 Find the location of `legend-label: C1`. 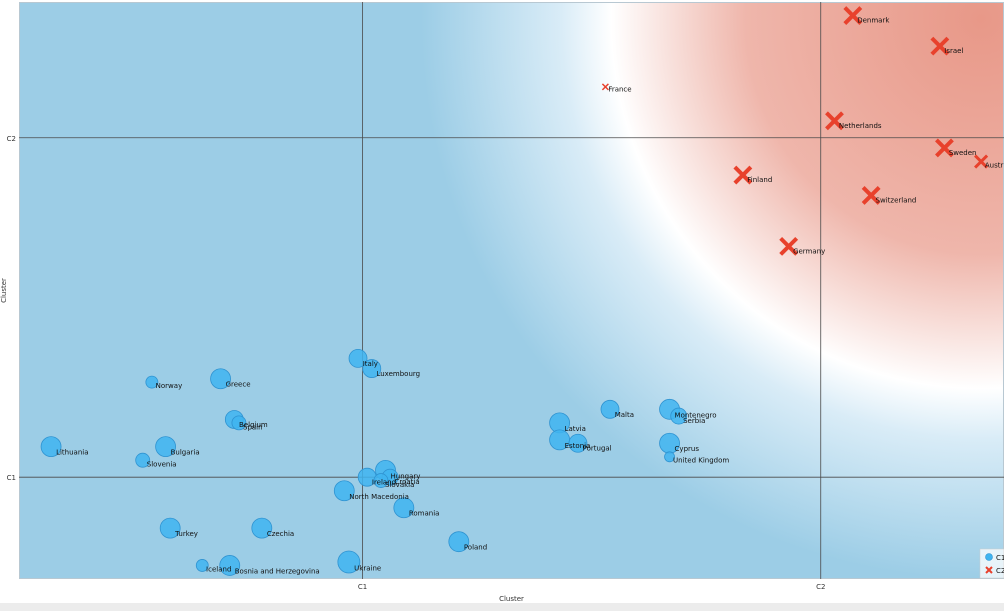

legend-label: C1 is located at coordinates (1000, 558).